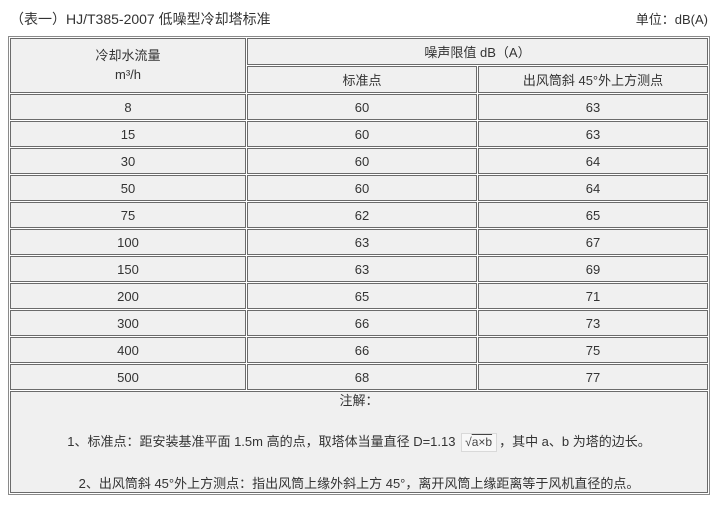 The height and width of the screenshot is (508, 718). Describe the element at coordinates (128, 188) in the screenshot. I see `flow-cell: 50` at that location.